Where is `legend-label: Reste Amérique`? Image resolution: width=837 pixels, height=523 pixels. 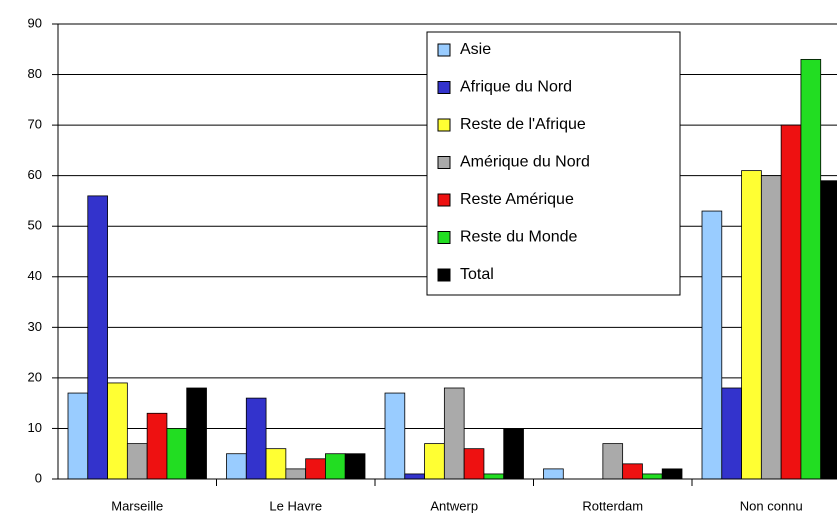
legend-label: Reste Amérique is located at coordinates (517, 199).